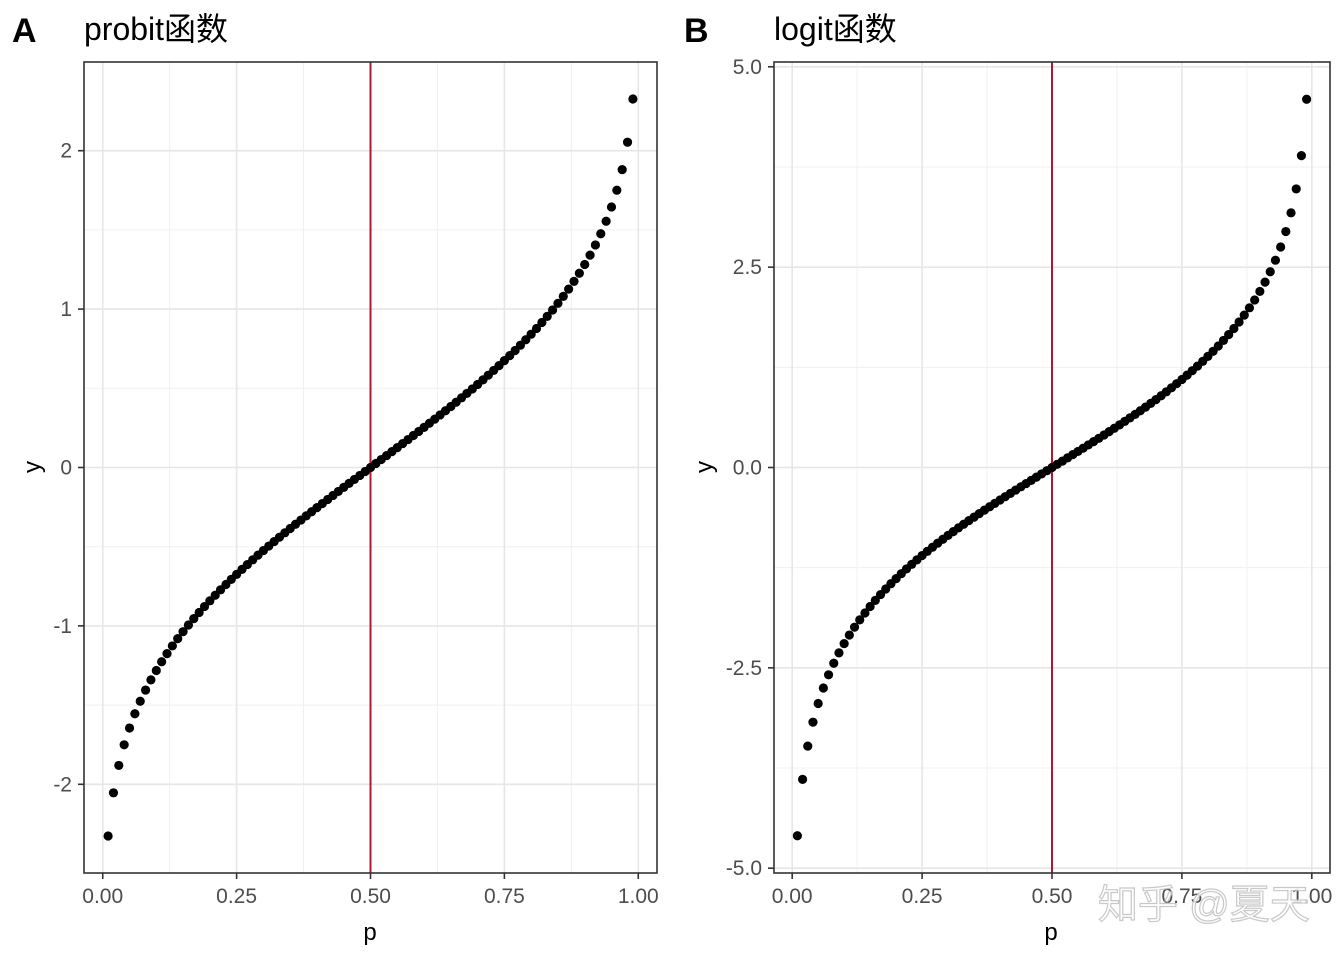 The height and width of the screenshot is (965, 1344). What do you see at coordinates (747, 267) in the screenshot?
I see `panel-b-y-tick-label: 2.5` at bounding box center [747, 267].